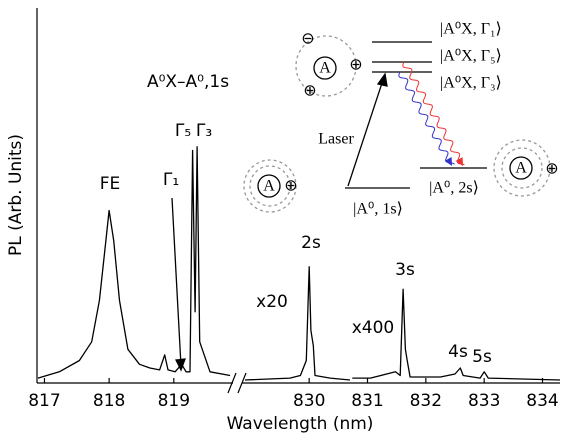 Image resolution: width=572 pixels, height=444 pixels. I want to click on annotation: FE, so click(110, 184).